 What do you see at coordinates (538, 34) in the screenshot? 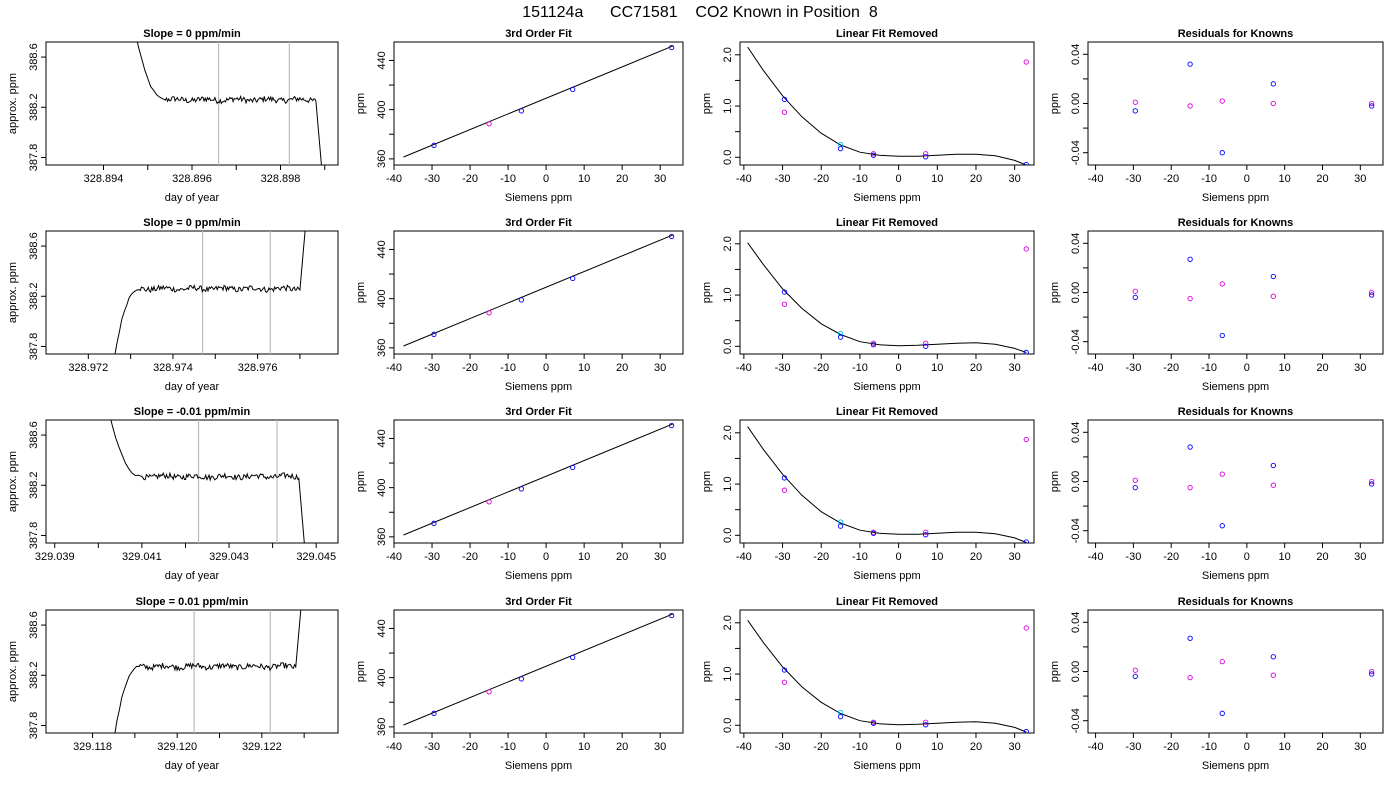
I see `panel-title: 3rd Order Fit` at bounding box center [538, 34].